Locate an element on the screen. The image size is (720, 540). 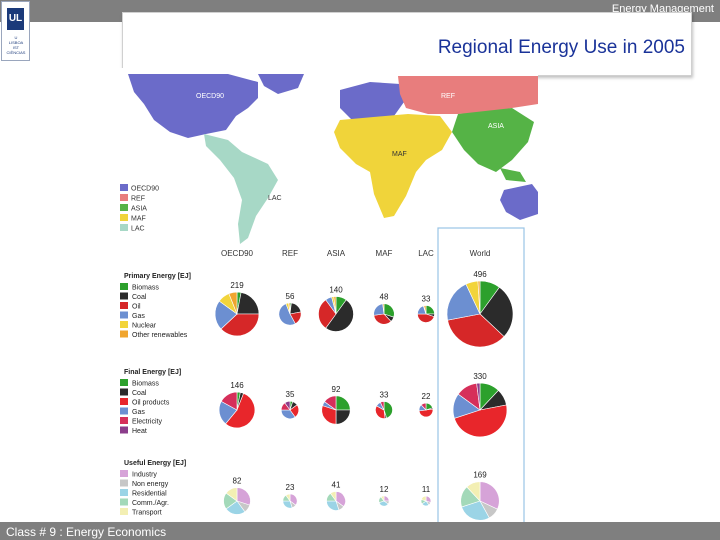
legend-swatch-industry is located at coordinates (124, 473).